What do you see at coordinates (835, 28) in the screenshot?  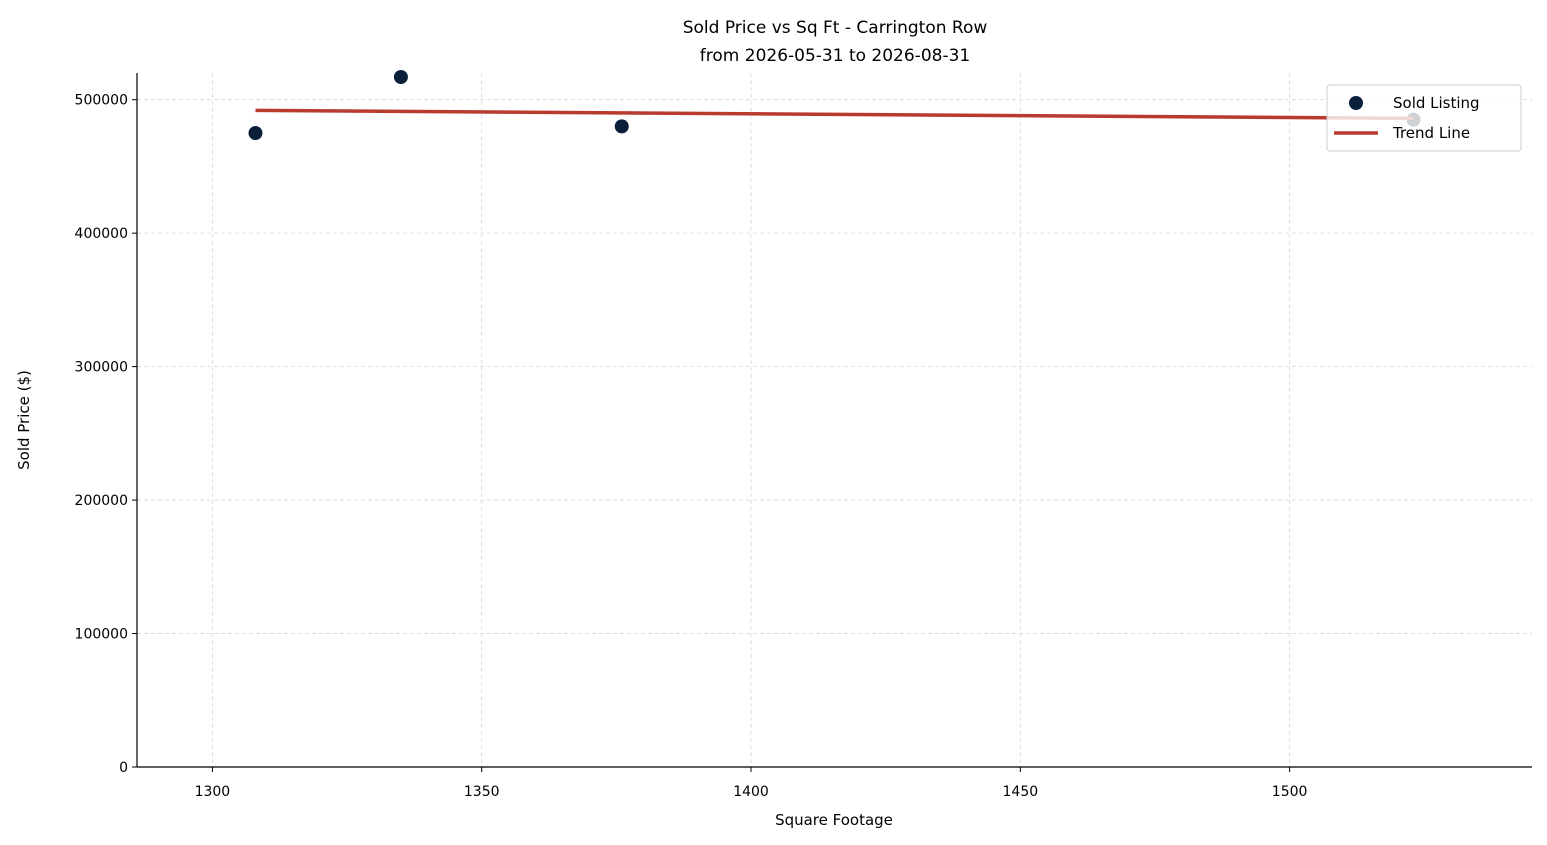 I see `chart-title: Sold Price vs Sq Ft - Carrington Row` at bounding box center [835, 28].